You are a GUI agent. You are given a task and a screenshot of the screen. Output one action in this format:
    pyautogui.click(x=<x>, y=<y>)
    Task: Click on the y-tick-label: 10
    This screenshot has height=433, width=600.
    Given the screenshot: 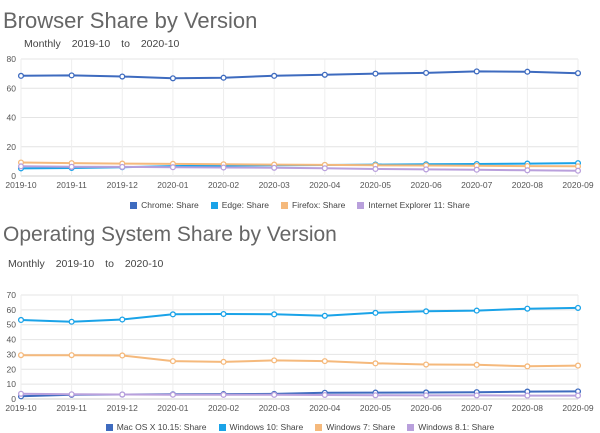 What is the action you would take?
    pyautogui.click(x=12, y=384)
    